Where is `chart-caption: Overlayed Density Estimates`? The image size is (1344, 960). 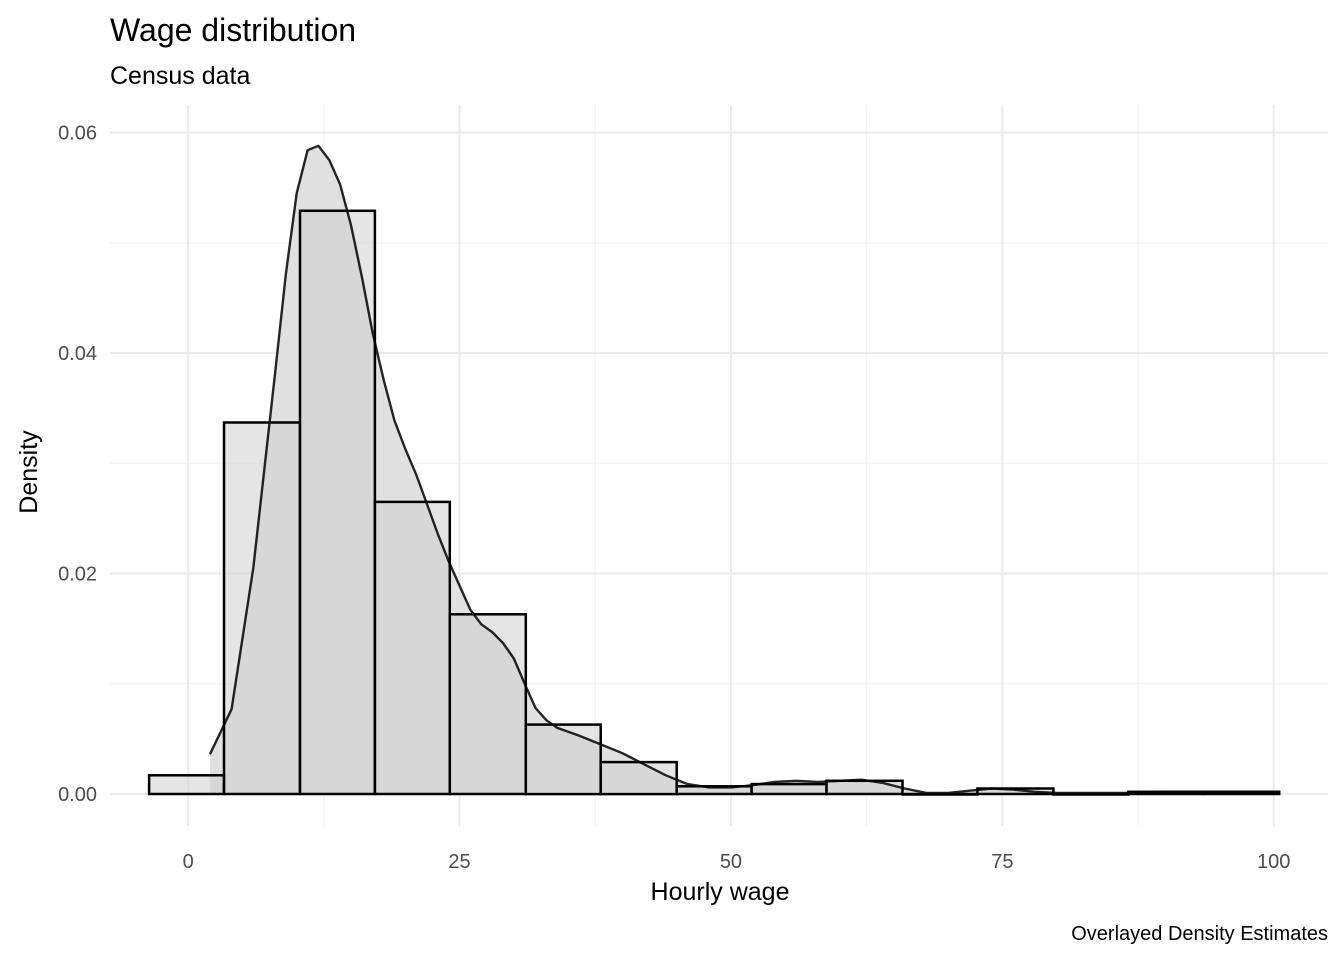
chart-caption: Overlayed Density Estimates is located at coordinates (1199, 934).